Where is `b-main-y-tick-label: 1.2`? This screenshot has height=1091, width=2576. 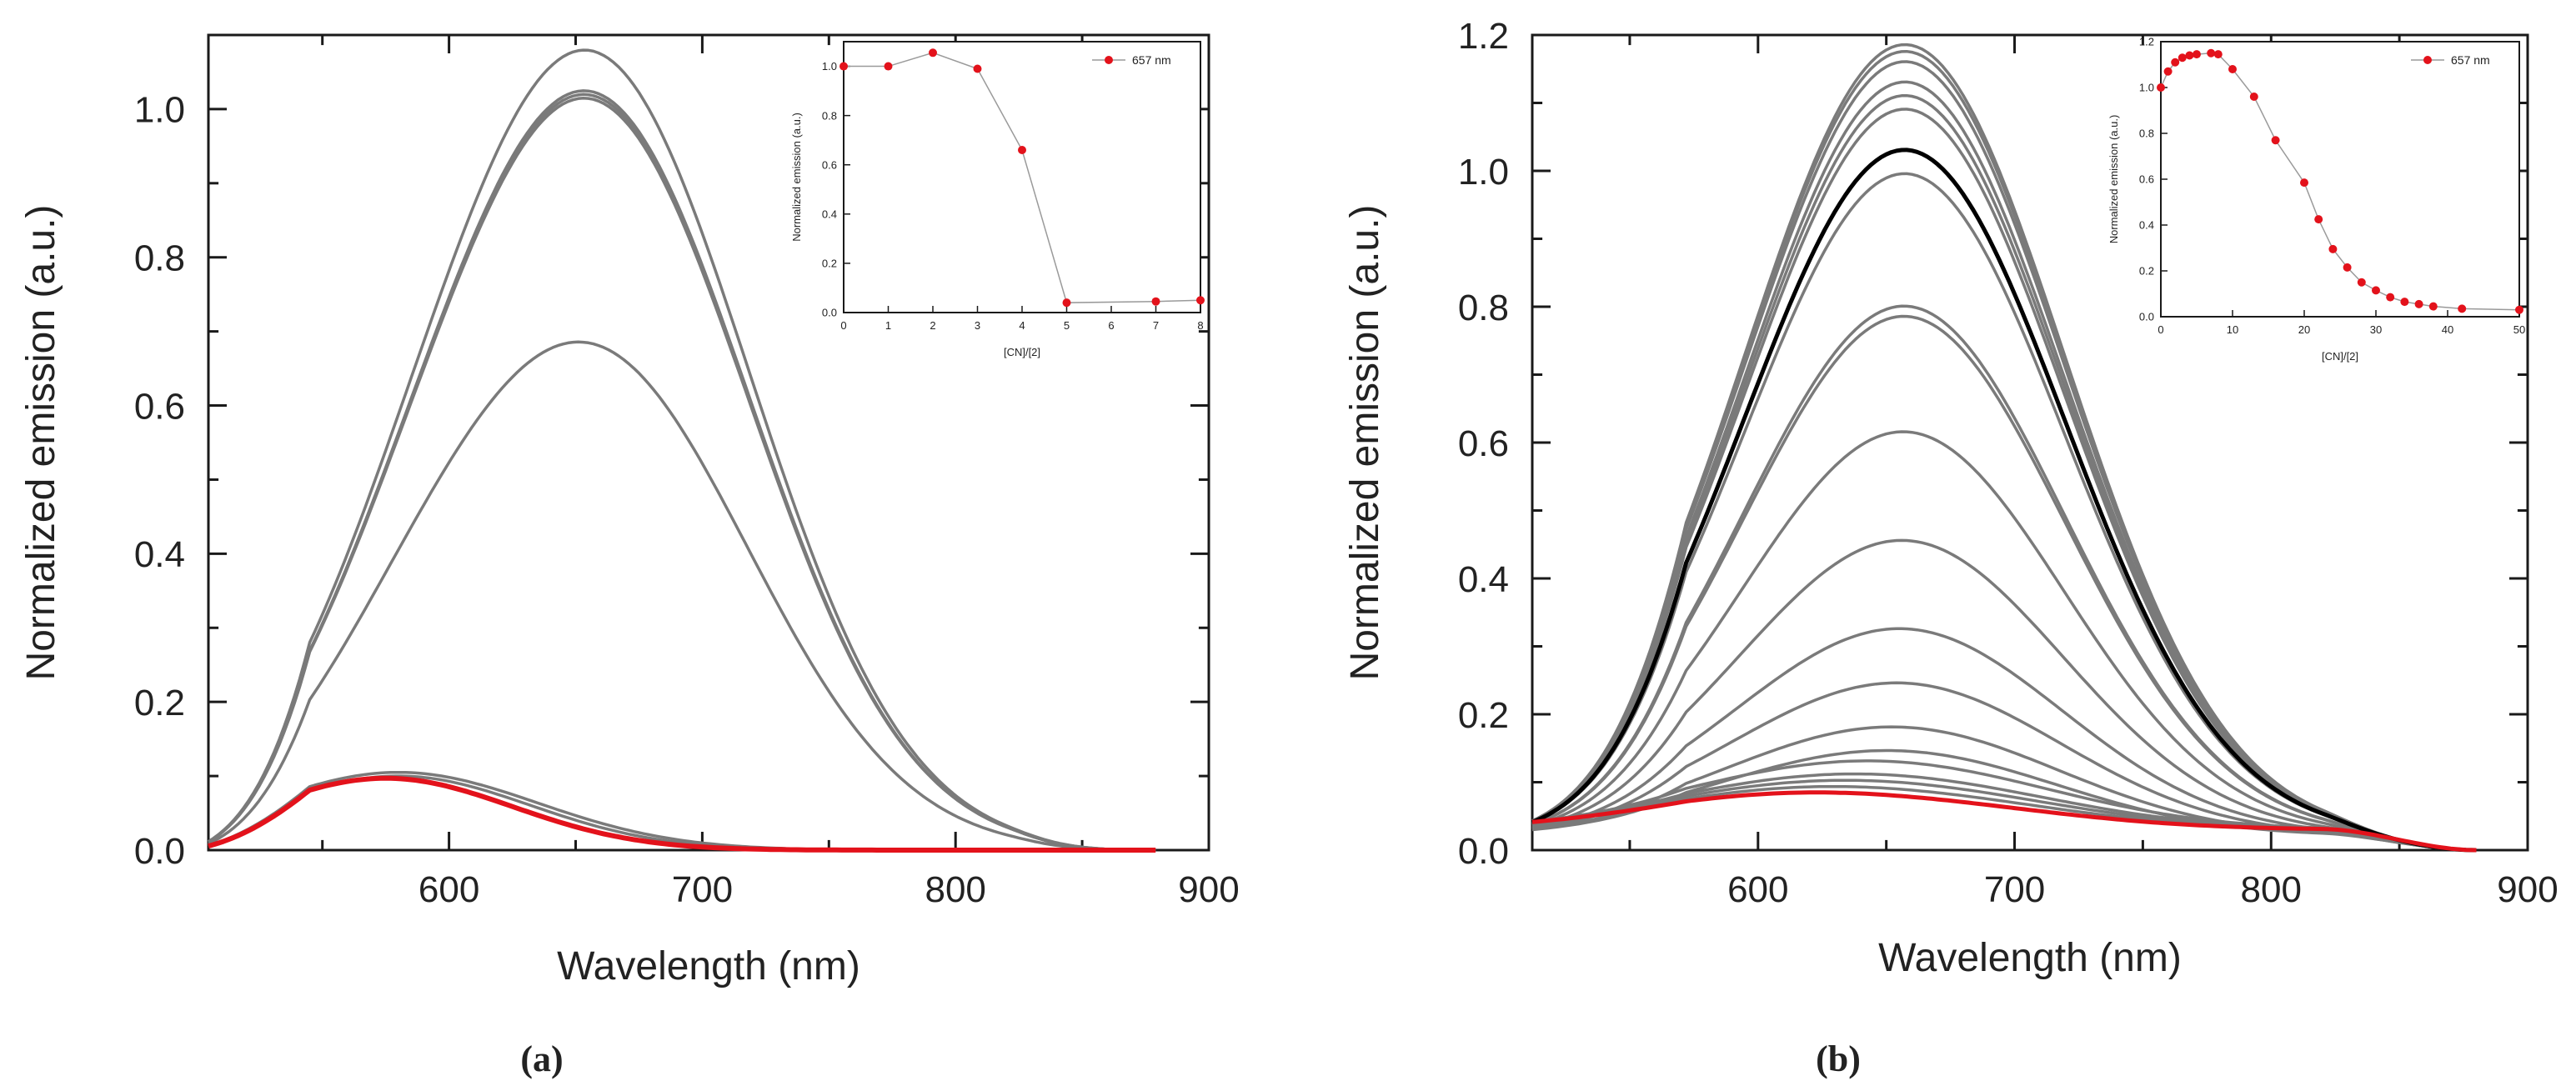
b-main-y-tick-label: 1.2 is located at coordinates (1483, 36).